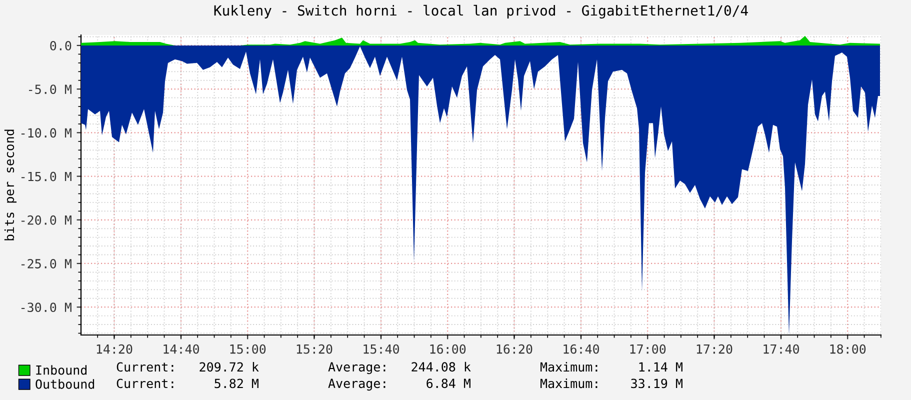  What do you see at coordinates (46, 307) in the screenshot?
I see `y-tick-label: -30.0 M` at bounding box center [46, 307].